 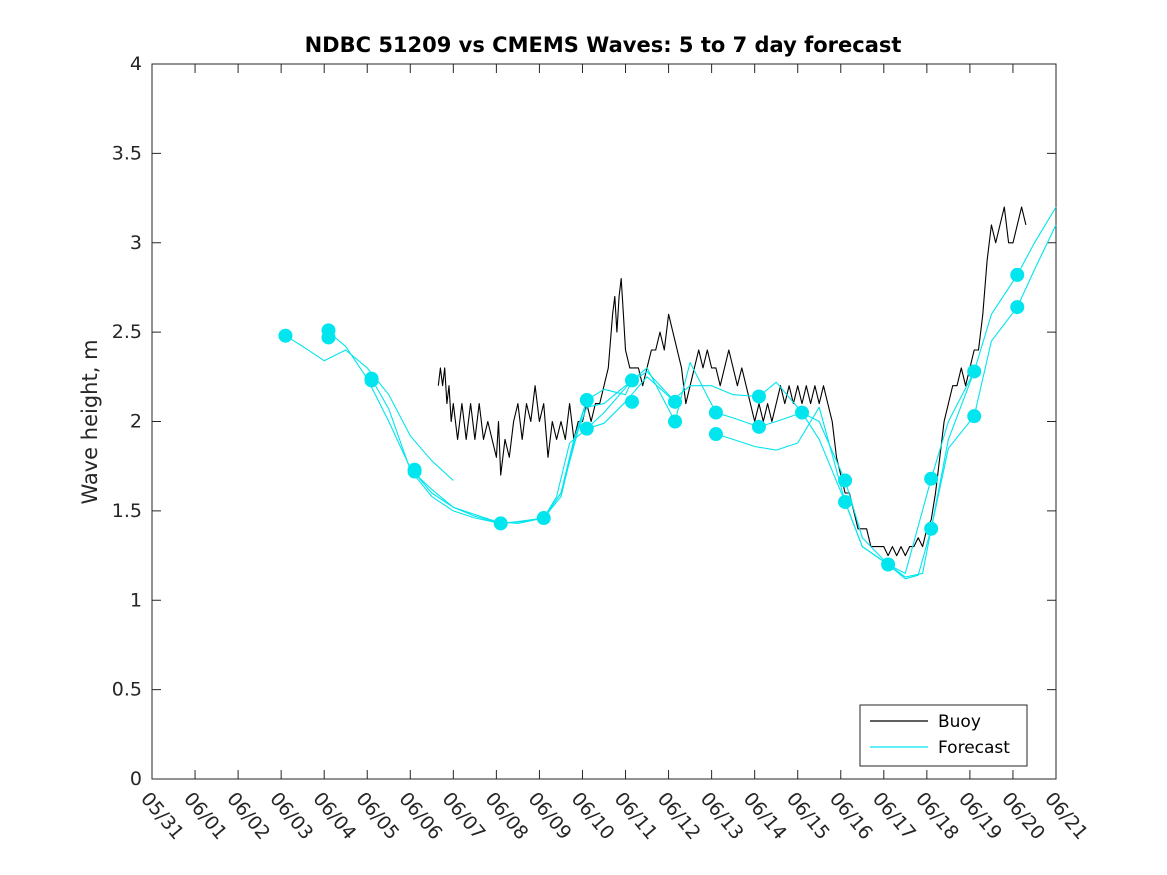 What do you see at coordinates (959, 722) in the screenshot?
I see `legend-label-buoy: Buoy` at bounding box center [959, 722].